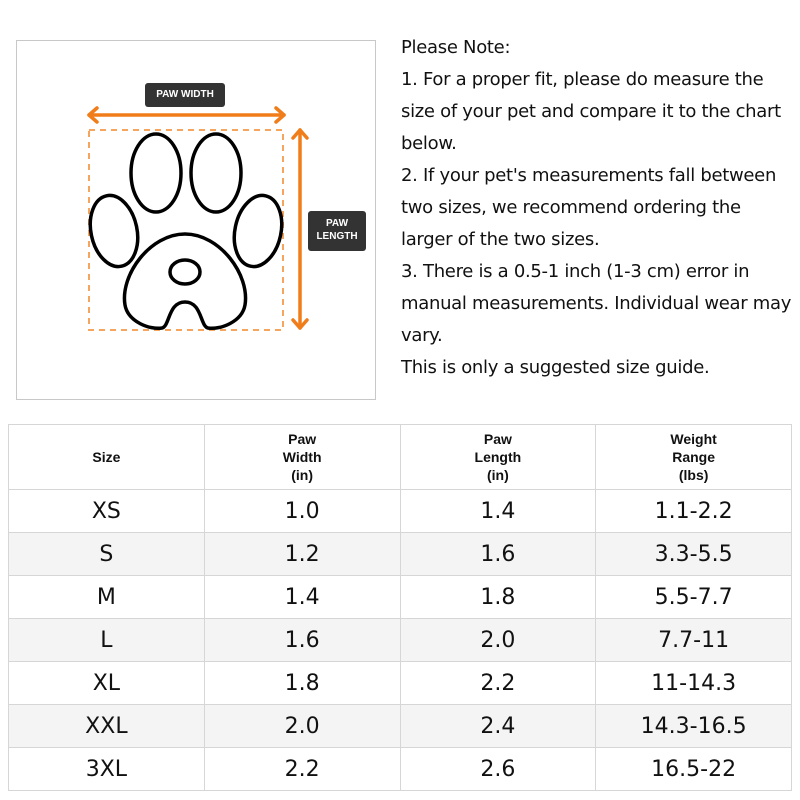 This screenshot has height=800, width=800. I want to click on cell-size: S, so click(106, 554).